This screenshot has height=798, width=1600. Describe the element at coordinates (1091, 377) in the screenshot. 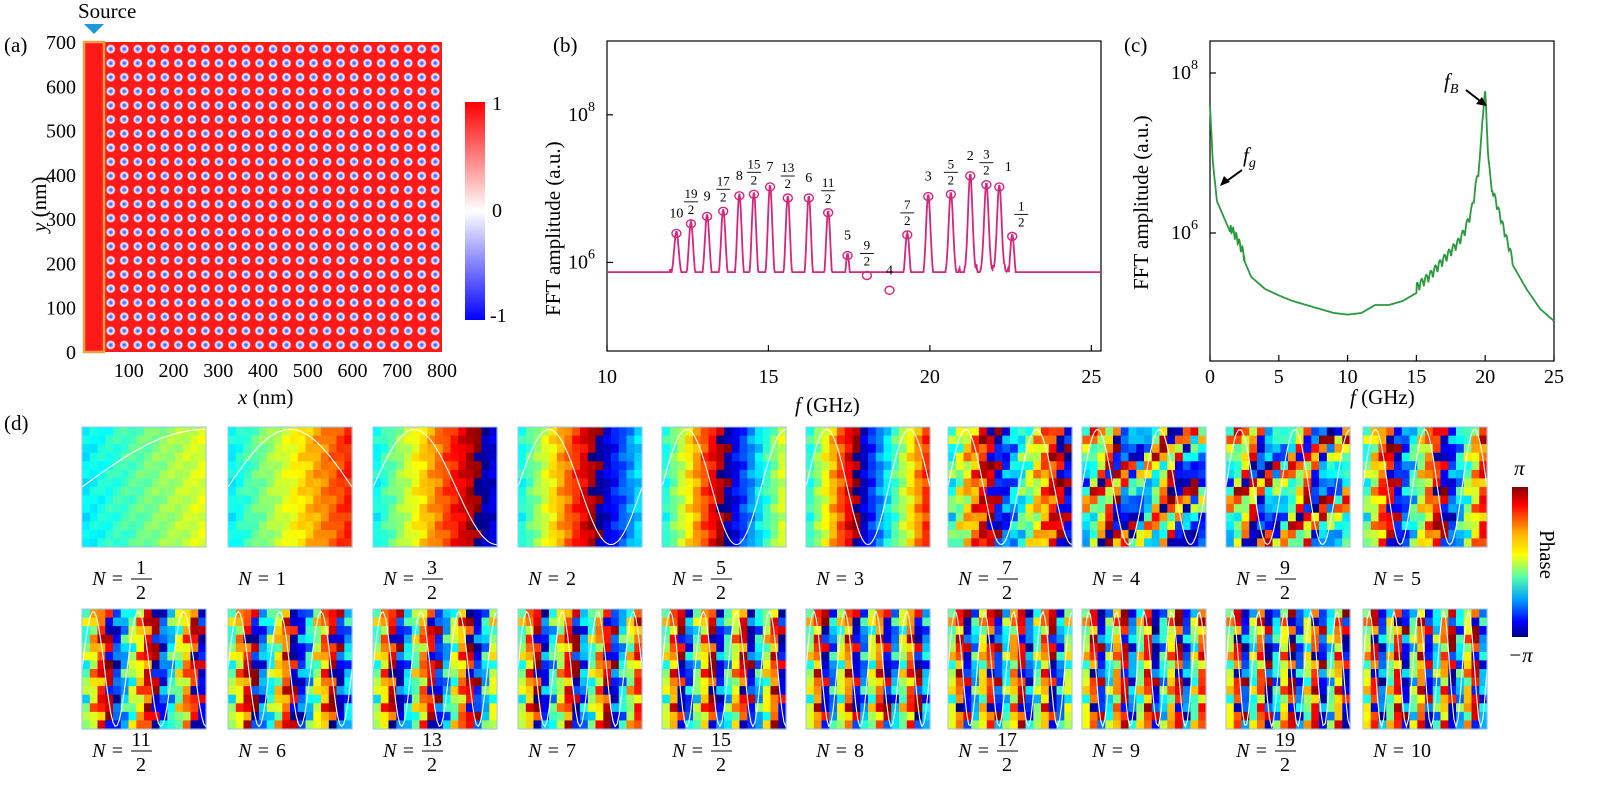

I see `xtick-label: 25` at that location.